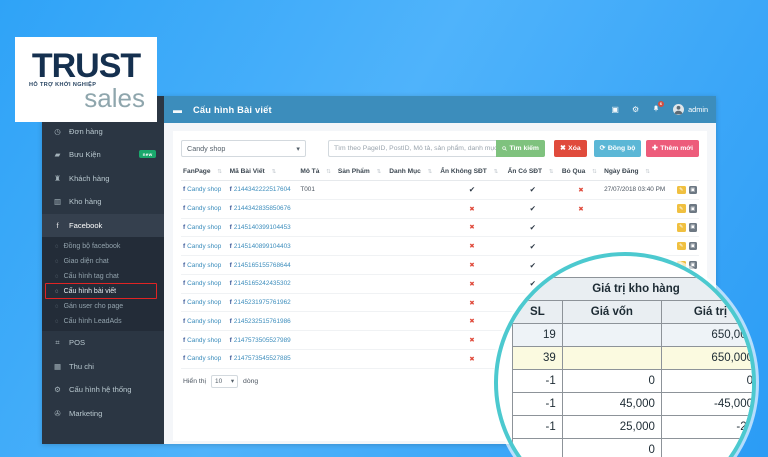 Image resolution: width=768 pixels, height=457 pixels. I want to click on post-id-link: 2147573505527989, so click(262, 340).